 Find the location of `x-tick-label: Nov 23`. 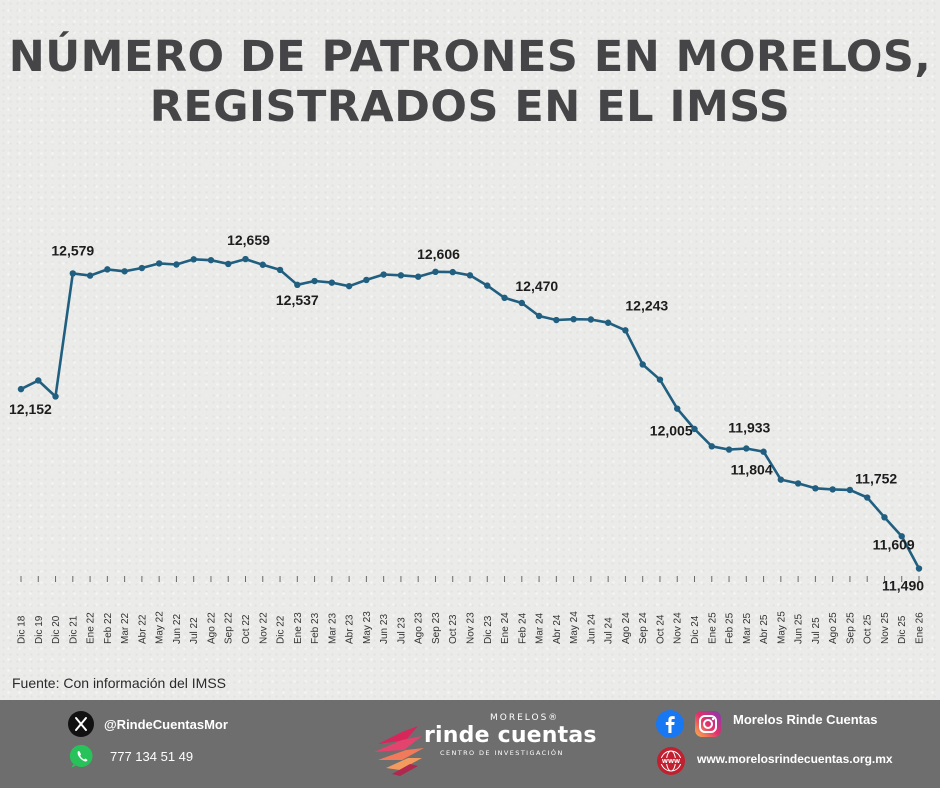

x-tick-label: Nov 23 is located at coordinates (471, 628).